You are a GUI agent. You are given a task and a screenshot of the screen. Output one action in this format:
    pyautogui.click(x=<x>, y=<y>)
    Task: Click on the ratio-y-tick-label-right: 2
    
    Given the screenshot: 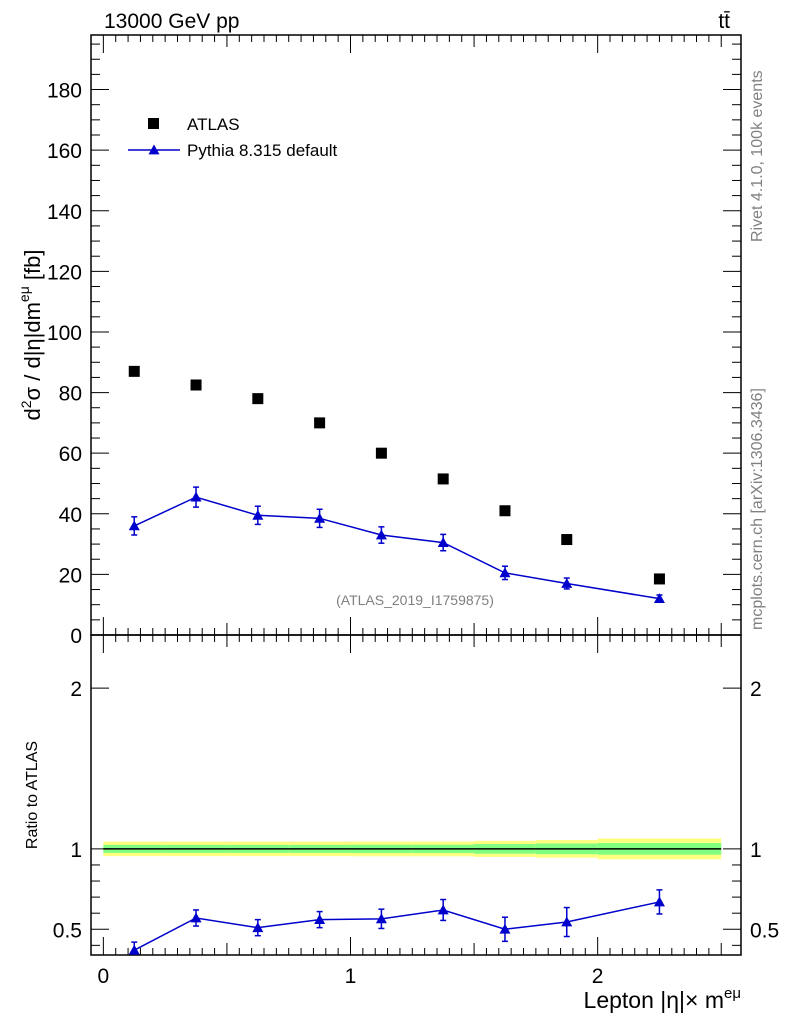 What is the action you would take?
    pyautogui.click(x=756, y=689)
    